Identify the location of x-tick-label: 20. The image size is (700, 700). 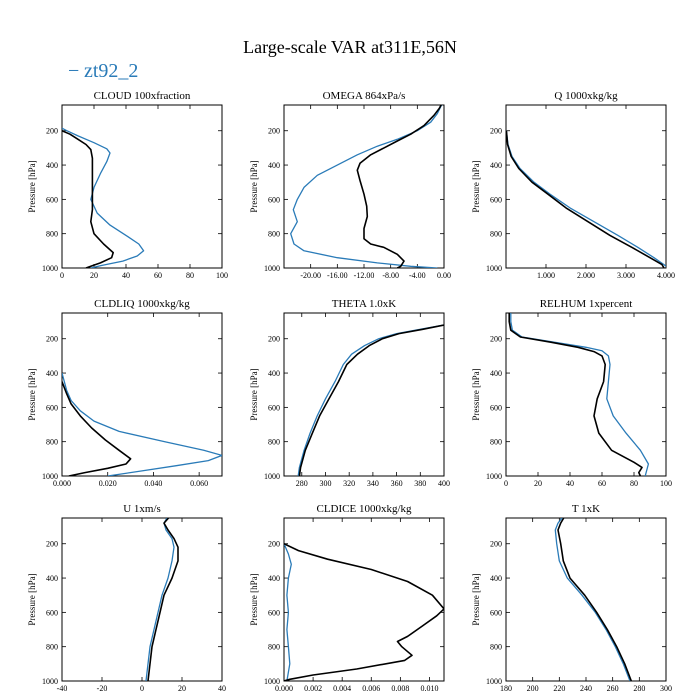
(182, 688).